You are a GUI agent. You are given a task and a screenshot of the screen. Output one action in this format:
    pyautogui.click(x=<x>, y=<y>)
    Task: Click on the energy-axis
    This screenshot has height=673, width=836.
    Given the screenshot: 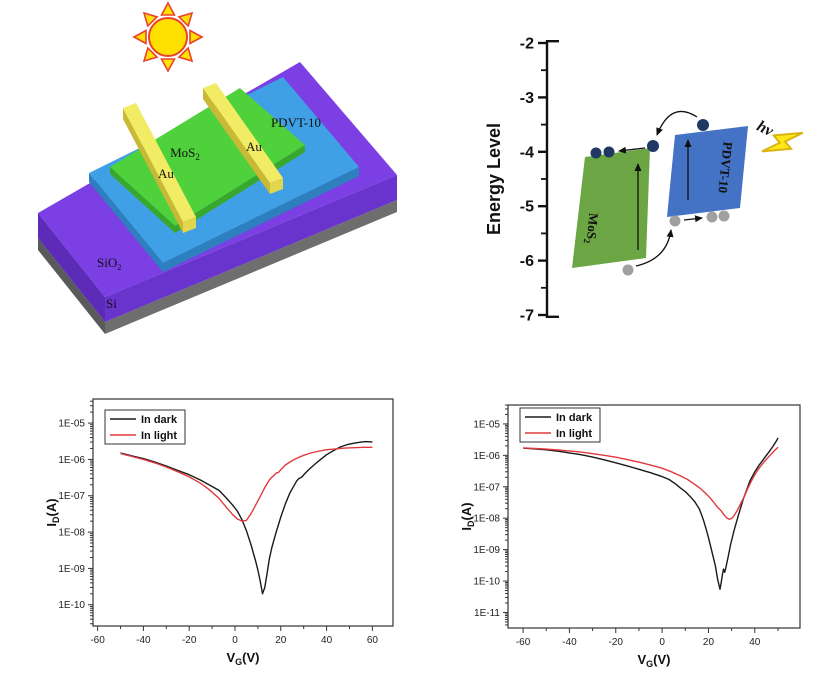 What is the action you would take?
    pyautogui.click(x=548, y=179)
    